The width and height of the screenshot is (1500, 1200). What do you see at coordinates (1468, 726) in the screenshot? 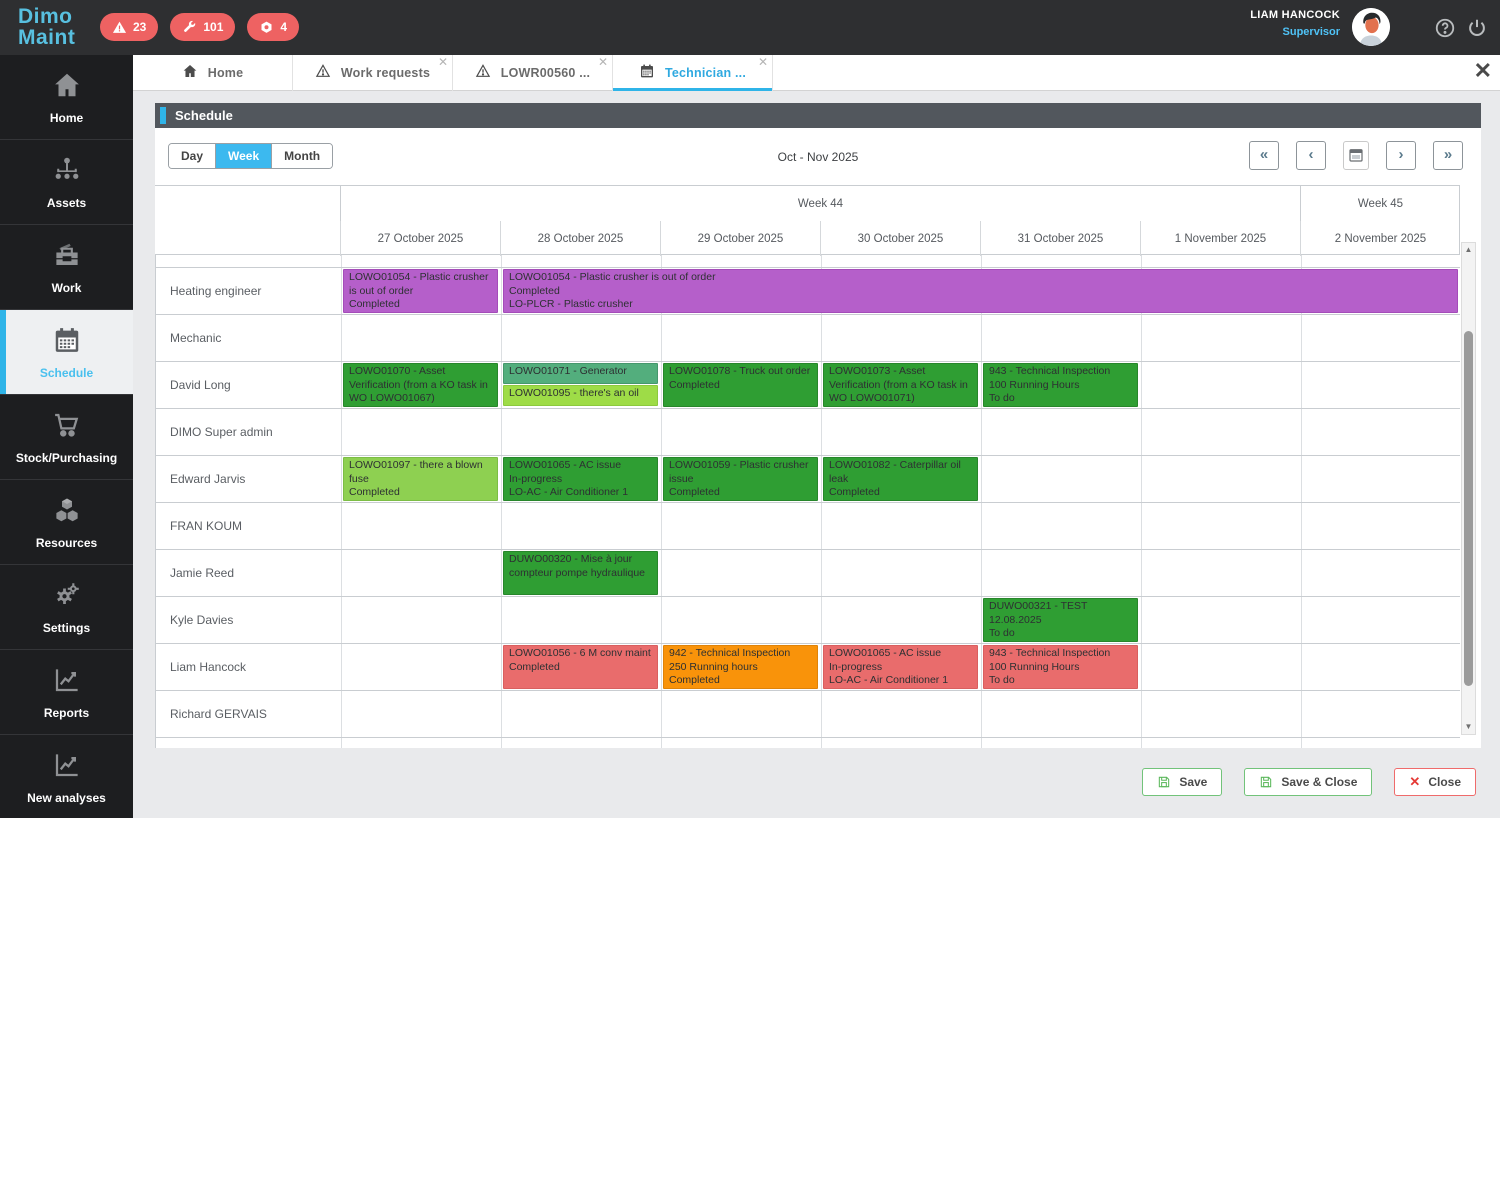
I see `scroll-down-button: ▼` at bounding box center [1468, 726].